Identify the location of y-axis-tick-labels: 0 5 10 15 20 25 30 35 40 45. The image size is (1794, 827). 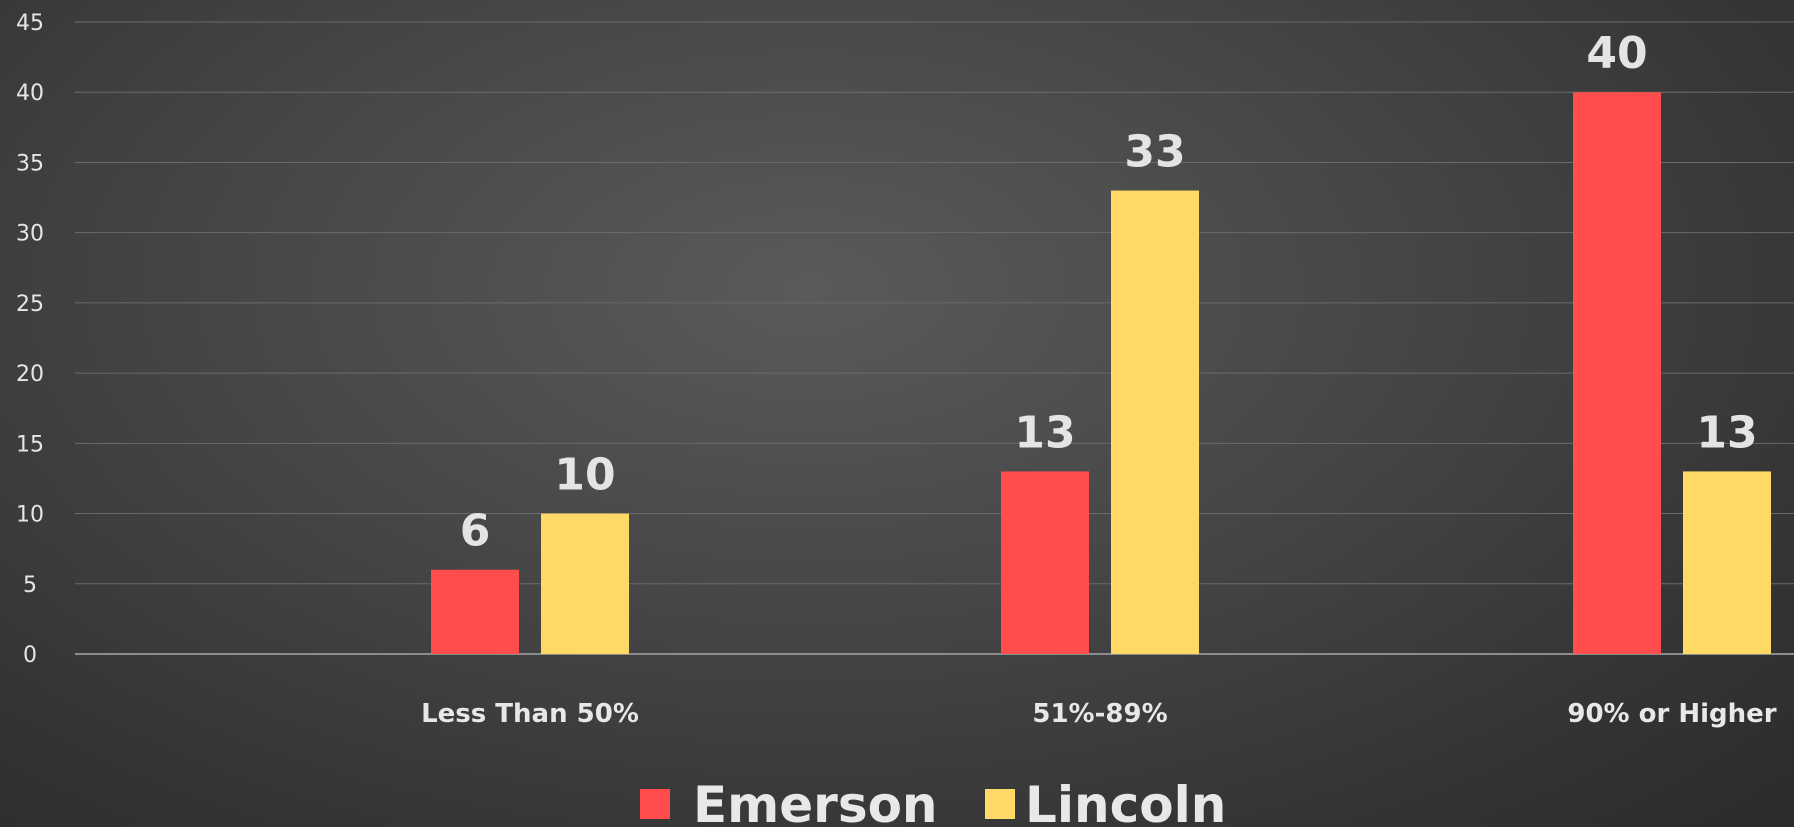
(30, 339).